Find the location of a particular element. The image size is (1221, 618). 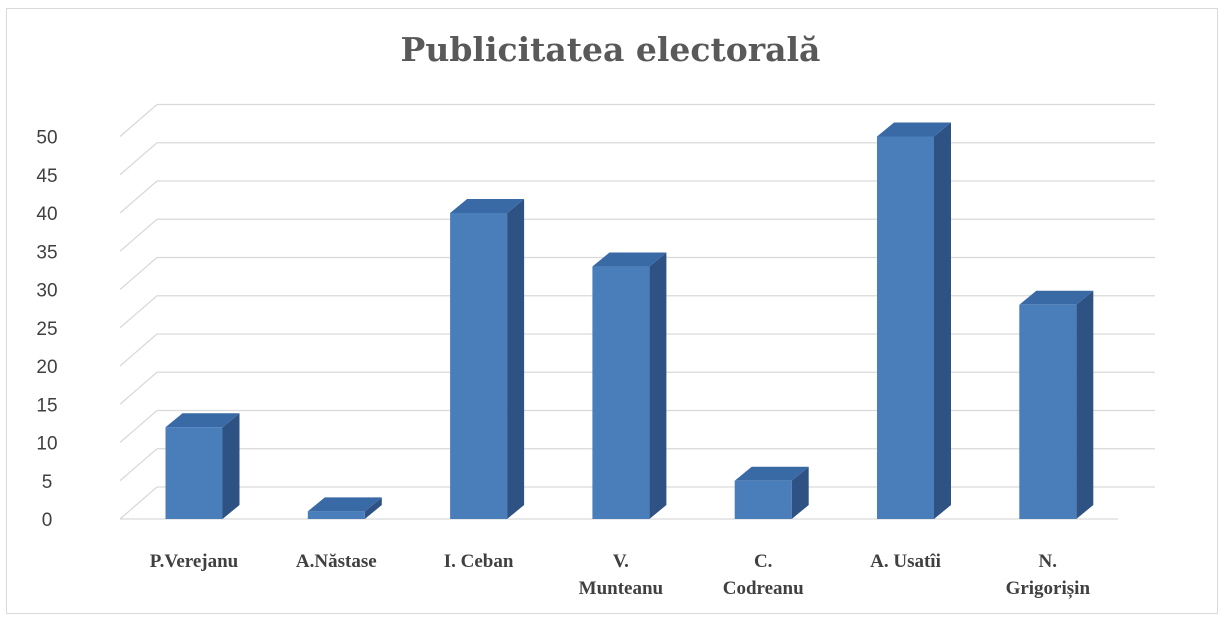

chart-title: Publicitatea electorală is located at coordinates (610, 49).